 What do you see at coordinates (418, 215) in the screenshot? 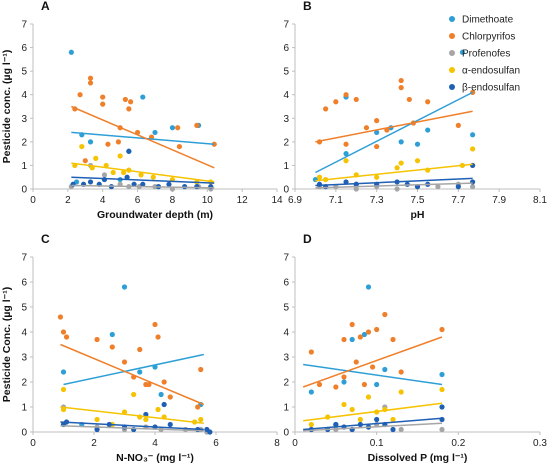
I see `x-axis-title: pH` at bounding box center [418, 215].